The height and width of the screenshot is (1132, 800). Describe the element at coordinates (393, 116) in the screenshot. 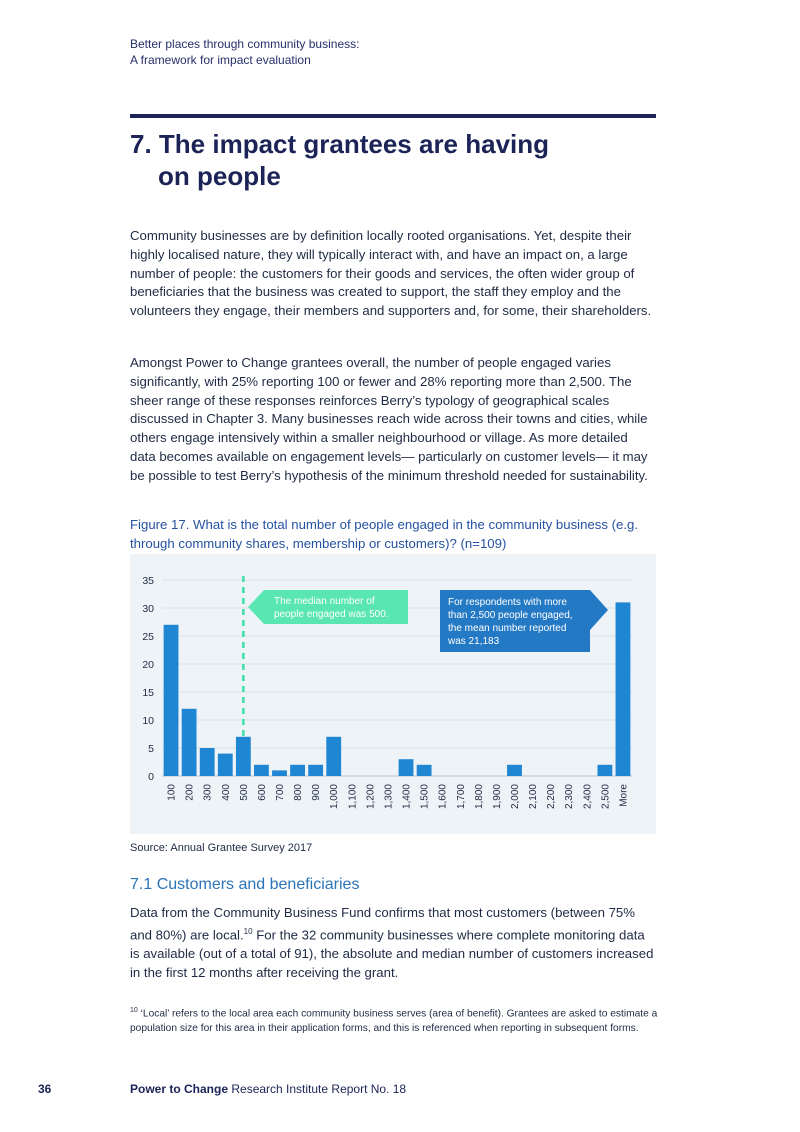

I see `section-rule` at that location.